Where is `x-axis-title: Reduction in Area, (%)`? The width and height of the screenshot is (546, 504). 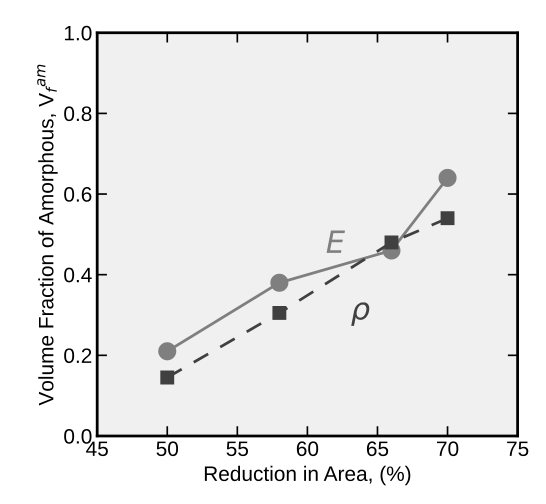
x-axis-title: Reduction in Area, (%) is located at coordinates (307, 476).